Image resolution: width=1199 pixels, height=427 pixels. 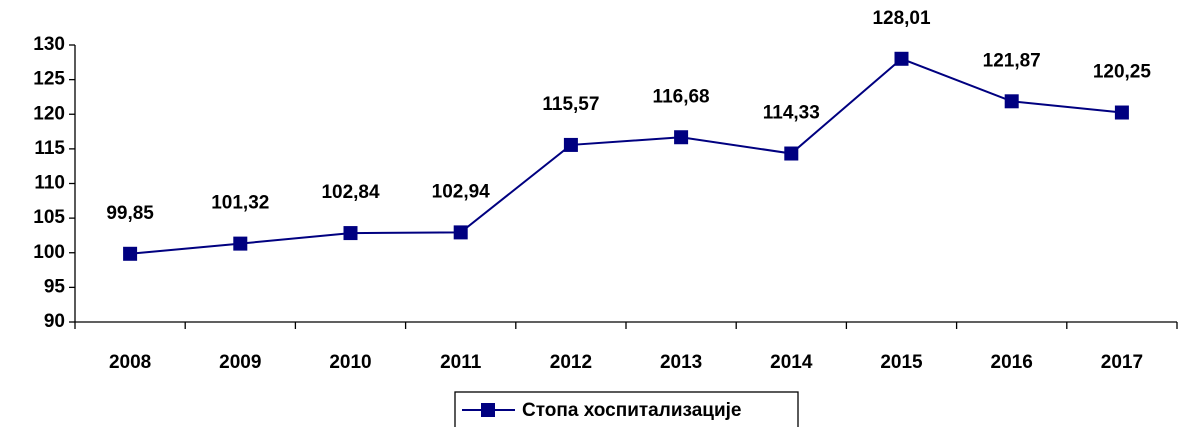 I want to click on legend-label: Стопа хоспитализације, so click(x=631, y=410).